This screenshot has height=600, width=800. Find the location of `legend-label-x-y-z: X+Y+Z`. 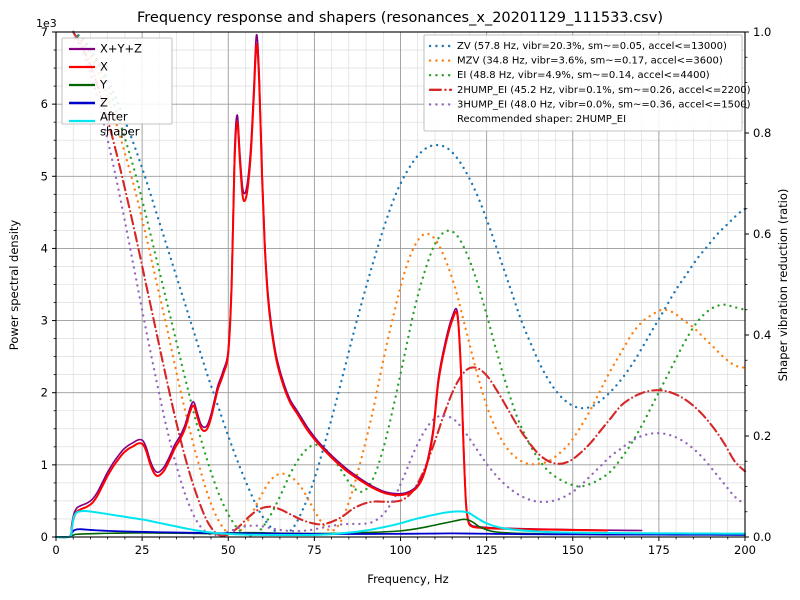

legend-label-x-y-z: X+Y+Z is located at coordinates (121, 49).